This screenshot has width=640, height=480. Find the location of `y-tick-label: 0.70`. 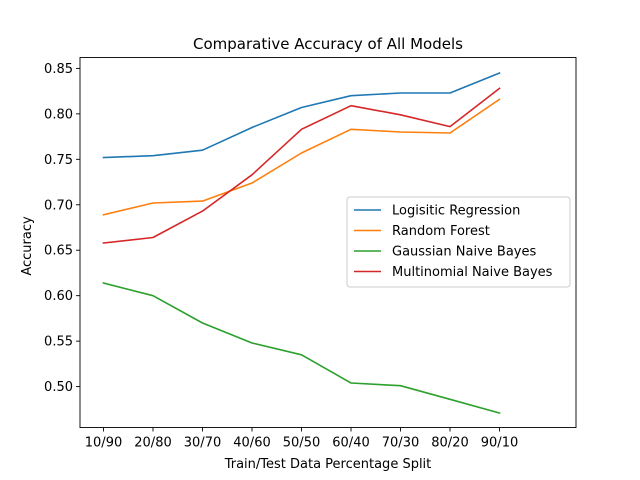

y-tick-label: 0.70 is located at coordinates (58, 205).